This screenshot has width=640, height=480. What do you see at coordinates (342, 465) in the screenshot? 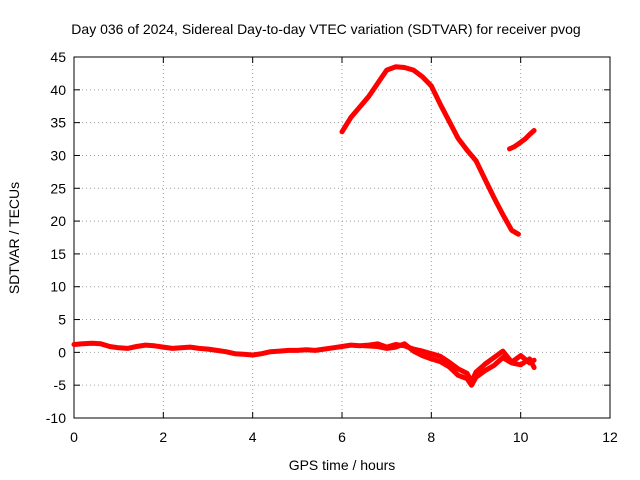
I see `x-axis-title: GPS time / hours` at bounding box center [342, 465].